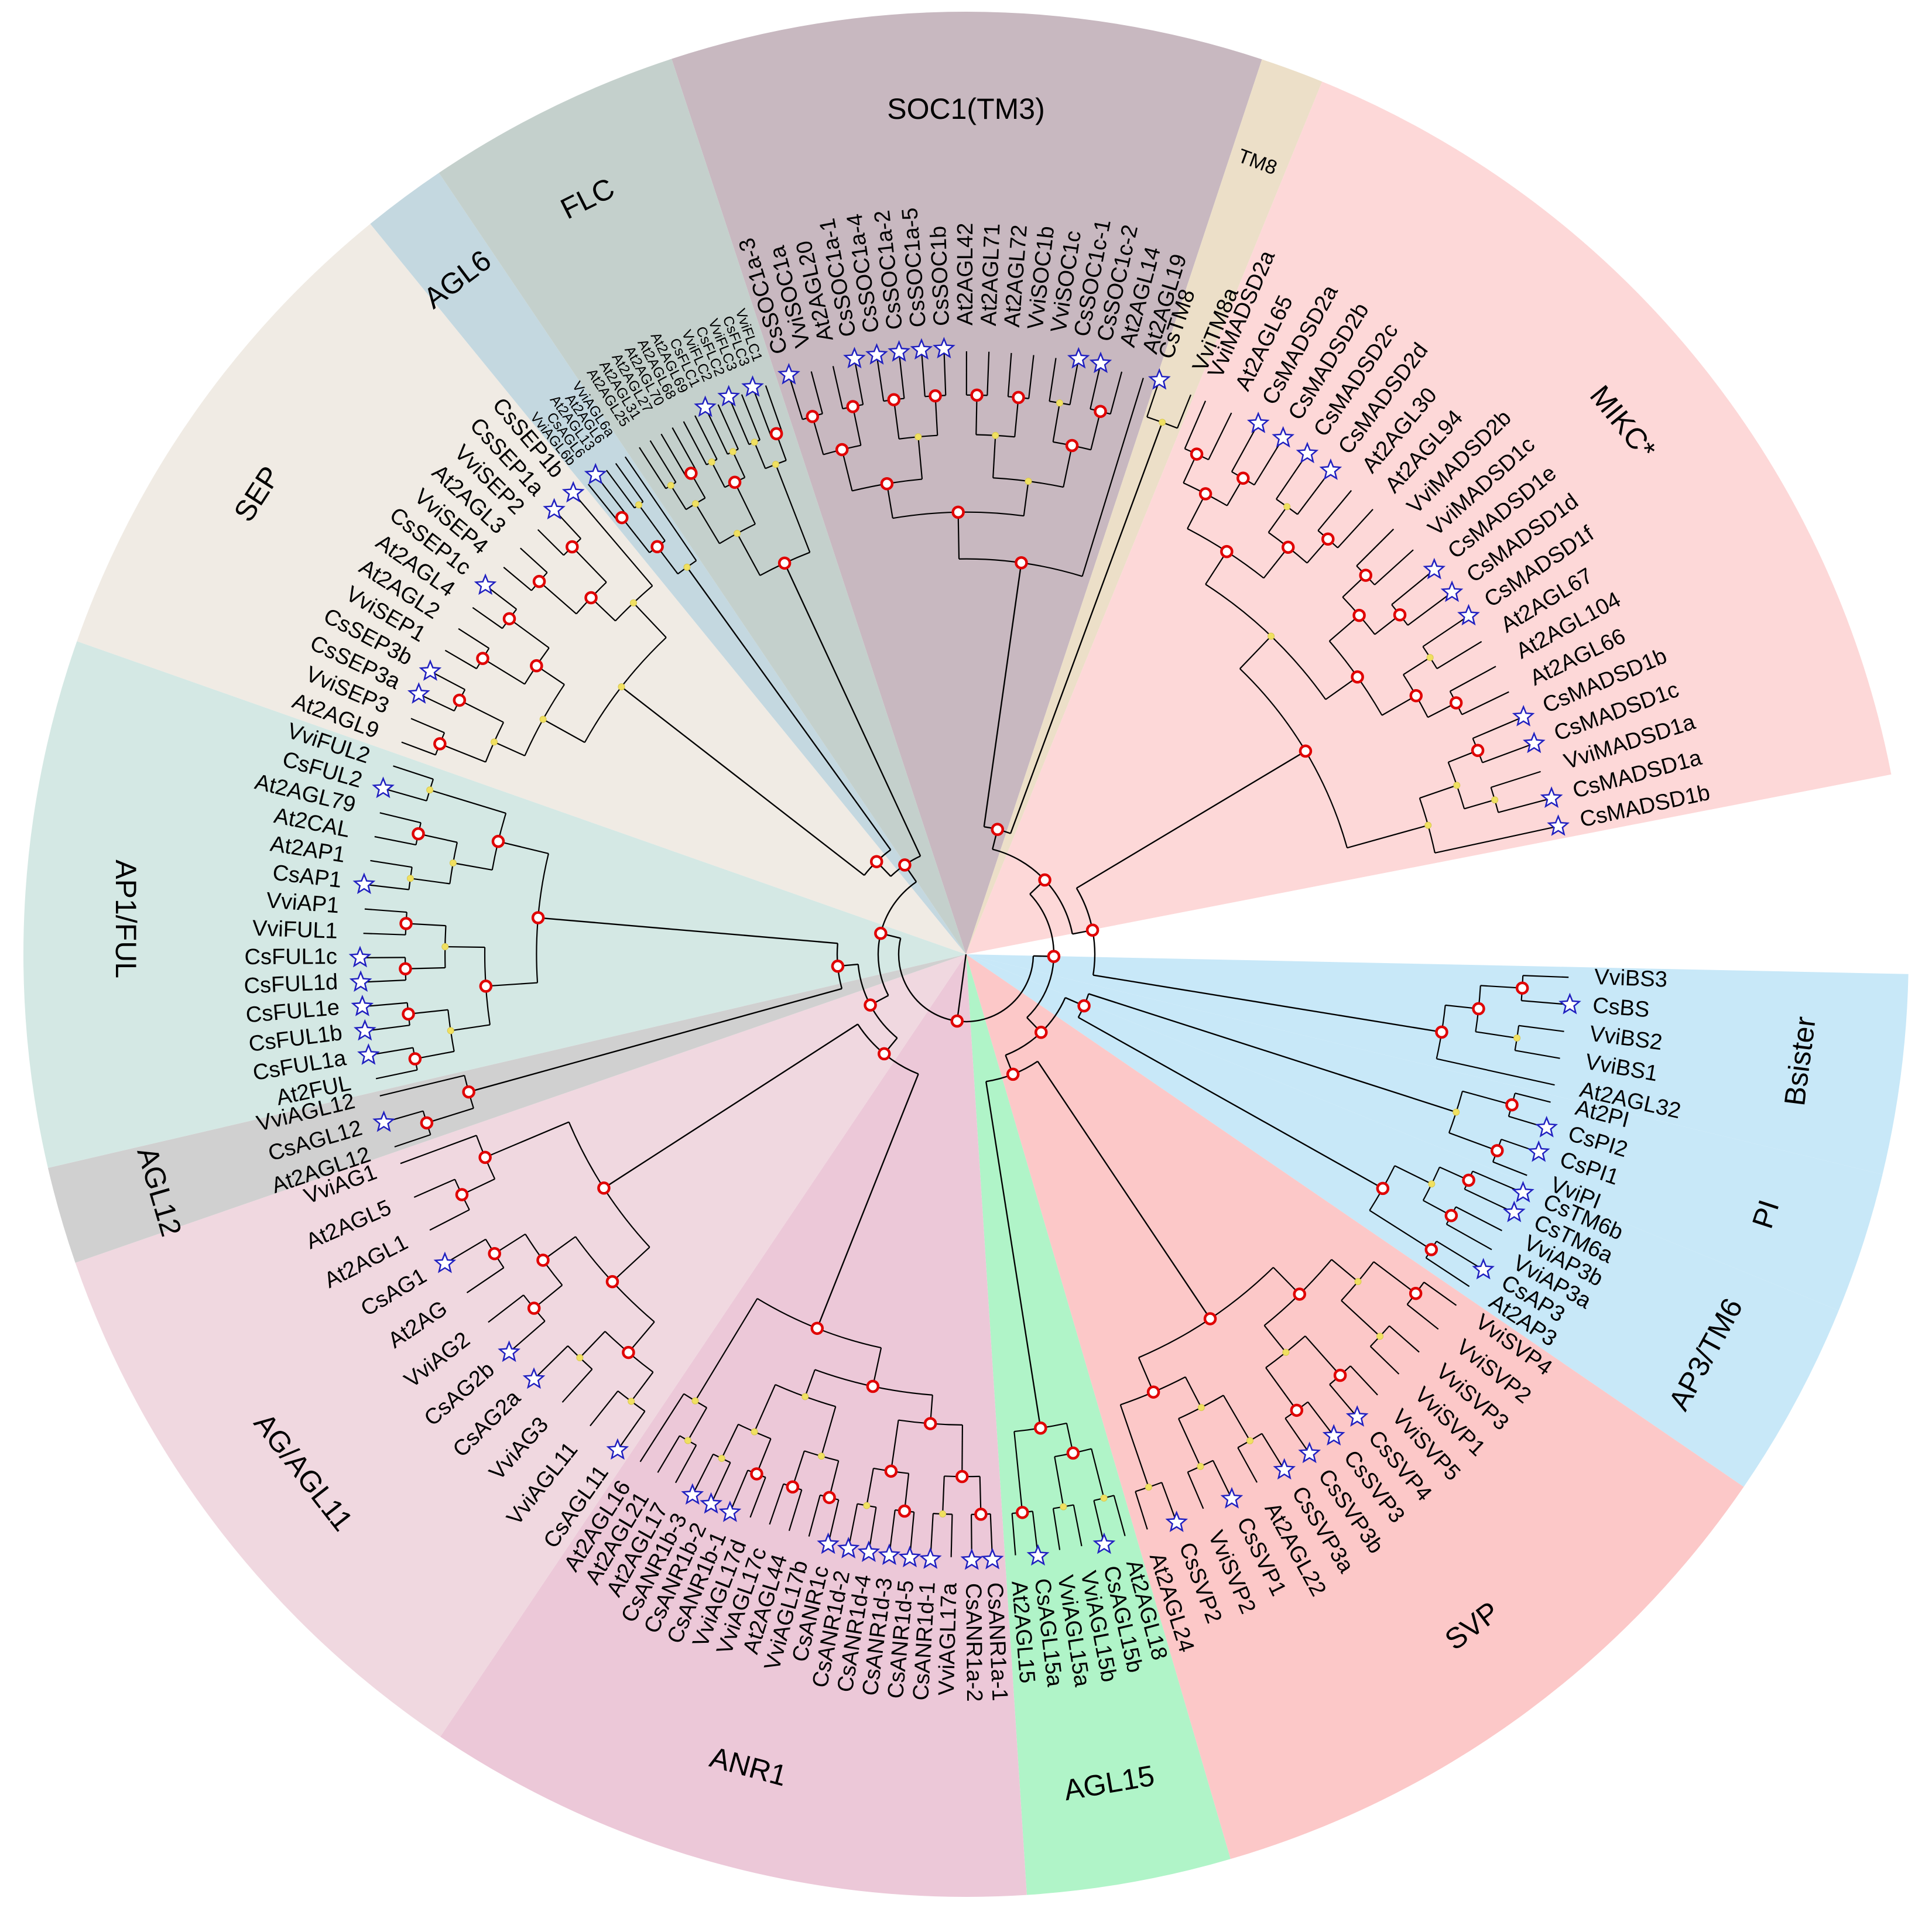 The image size is (1932, 1925). I want to click on tip-label: CsANR1a-1, so click(997, 1642).